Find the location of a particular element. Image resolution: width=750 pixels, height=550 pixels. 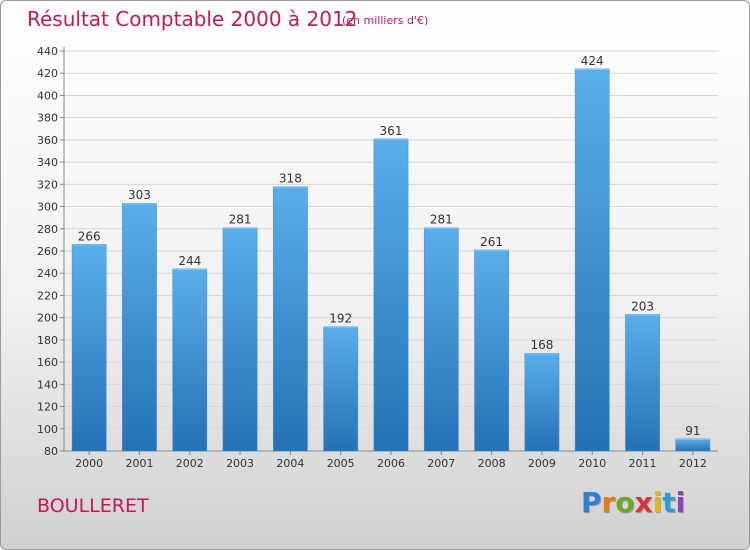

bar-2002 is located at coordinates (190, 360).